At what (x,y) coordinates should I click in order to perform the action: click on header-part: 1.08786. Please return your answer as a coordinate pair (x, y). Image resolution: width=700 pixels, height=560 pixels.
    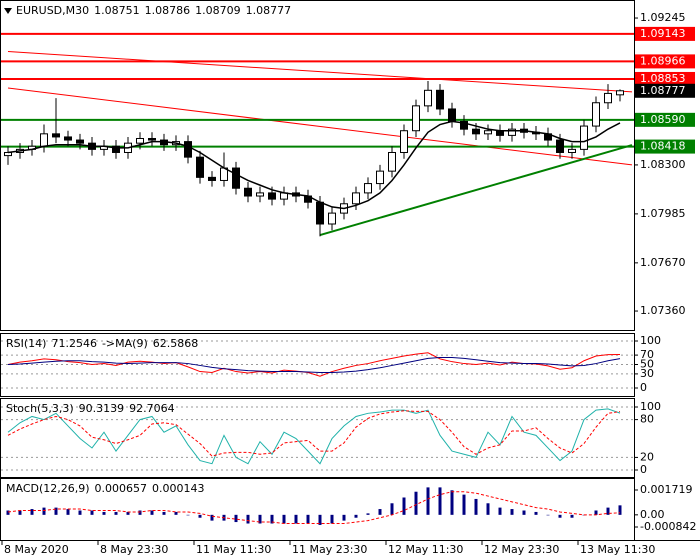
    Looking at the image, I should click on (168, 10).